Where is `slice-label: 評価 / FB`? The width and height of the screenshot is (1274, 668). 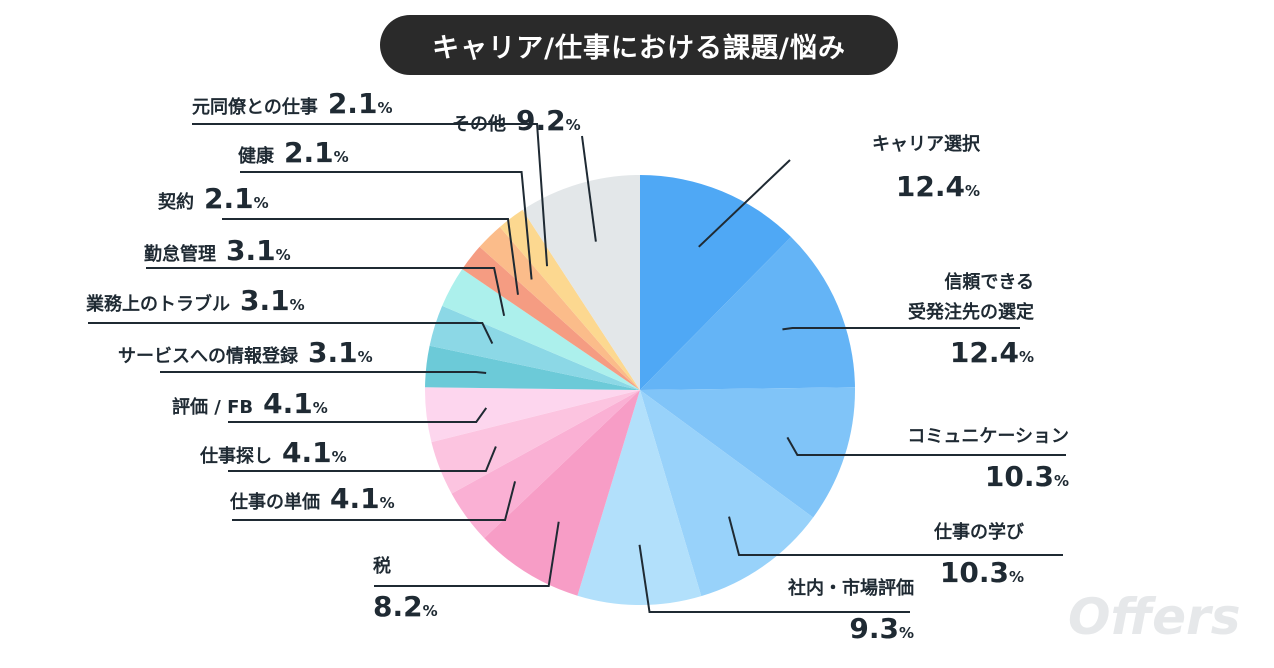
slice-label: 評価 / FB is located at coordinates (213, 407).